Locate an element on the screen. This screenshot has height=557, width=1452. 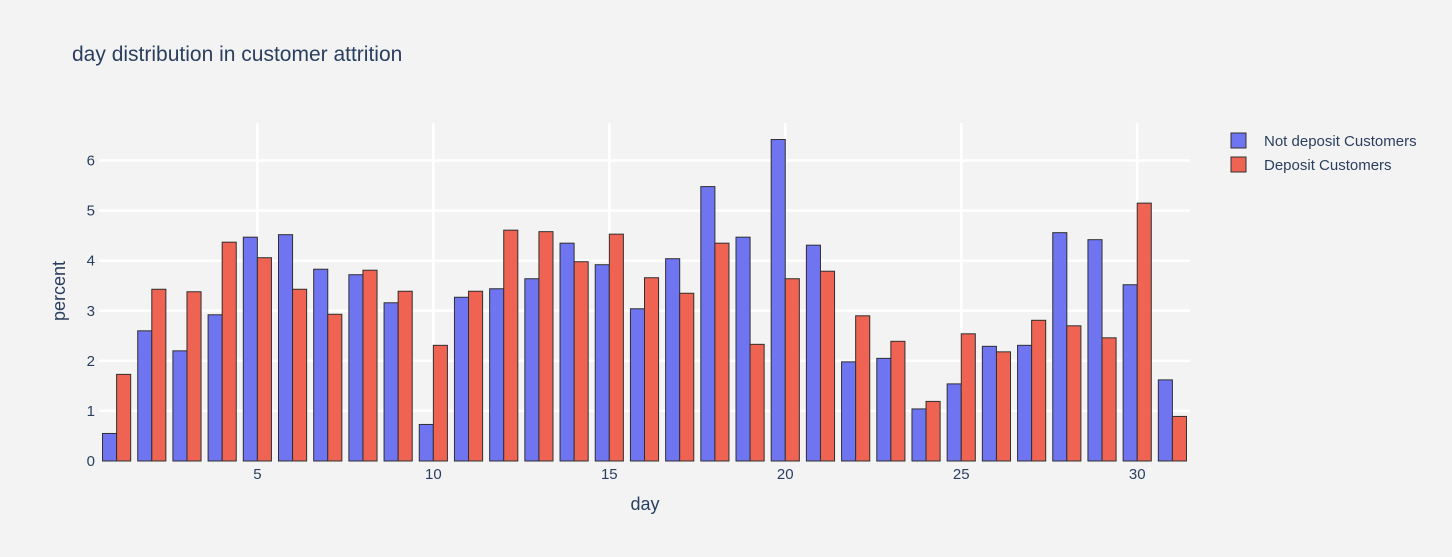
chart-title: day distribution in customer attrition is located at coordinates (237, 54).